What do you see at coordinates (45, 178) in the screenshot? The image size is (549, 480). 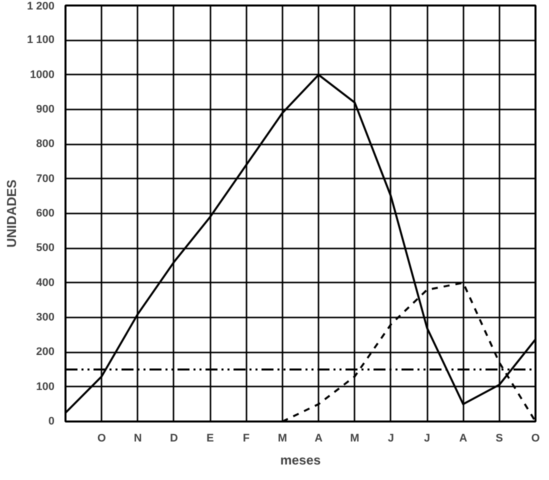 I see `y-tick-label: 700` at bounding box center [45, 178].